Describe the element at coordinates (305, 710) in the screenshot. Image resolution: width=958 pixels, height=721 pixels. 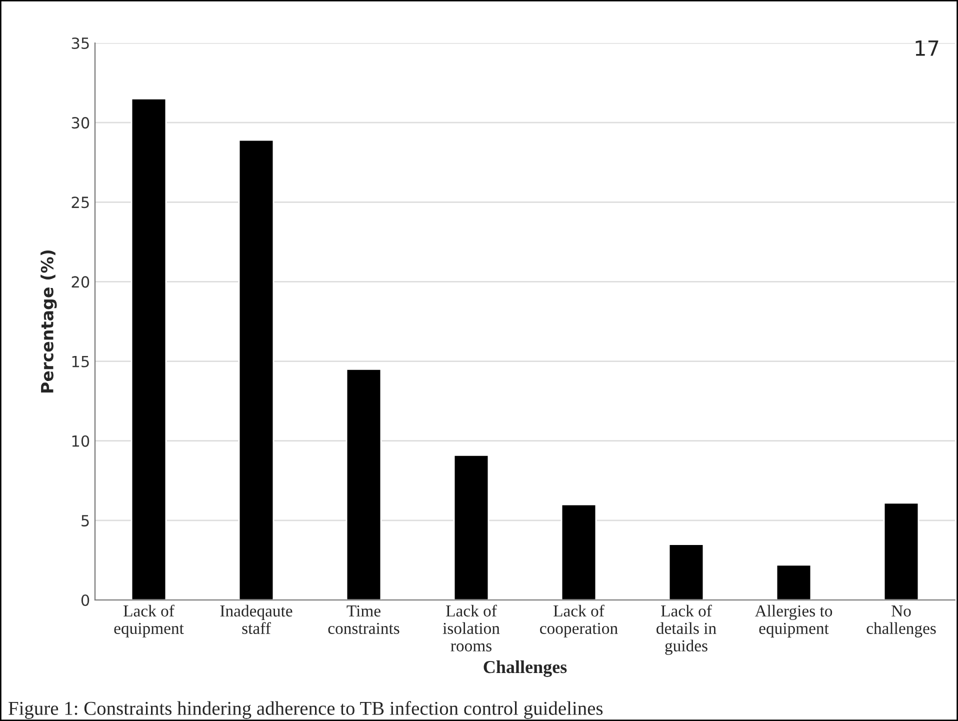
I see `caption: Figure 1: Constraints hindering adherence to TB infection control guidelines` at that location.